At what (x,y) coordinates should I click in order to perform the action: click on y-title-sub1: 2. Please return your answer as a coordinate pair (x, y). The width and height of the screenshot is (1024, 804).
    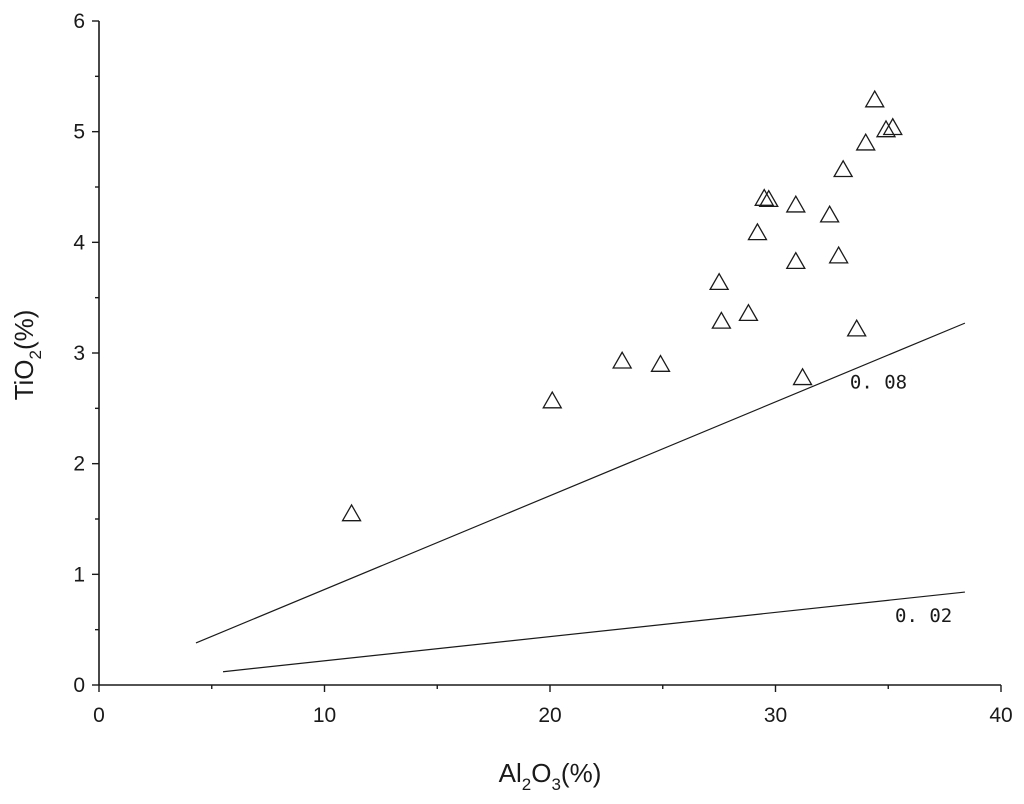
    Looking at the image, I should click on (35, 354).